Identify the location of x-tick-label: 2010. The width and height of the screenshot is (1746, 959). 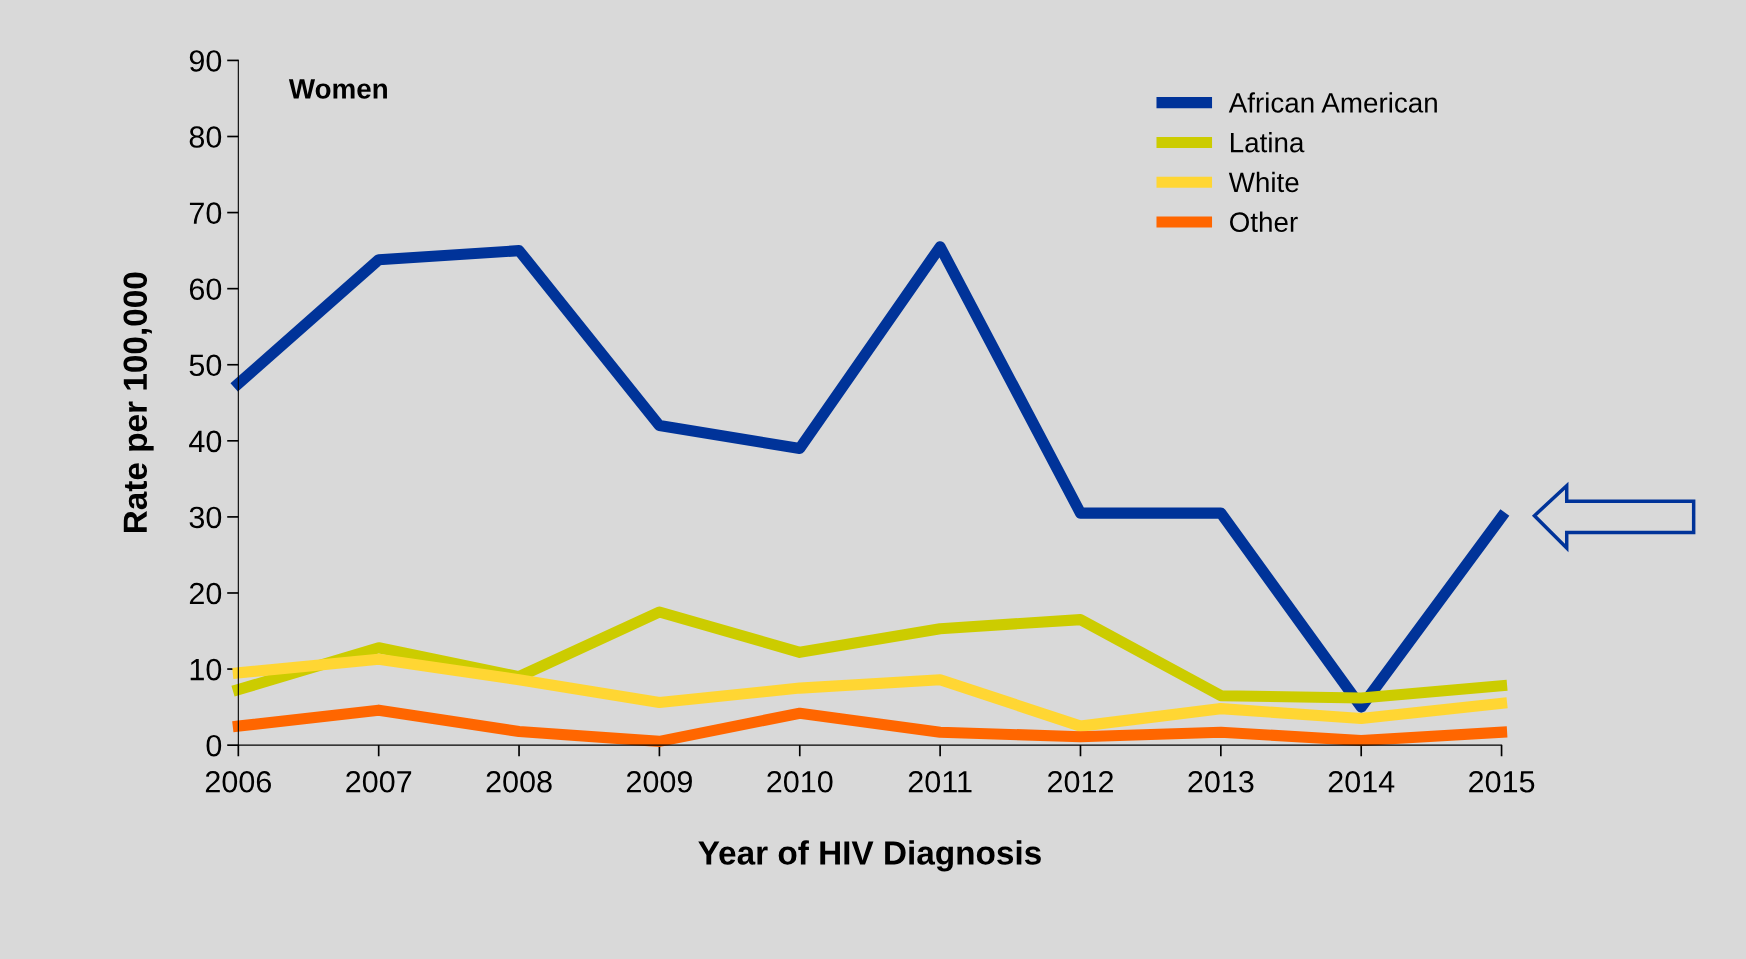
(800, 781).